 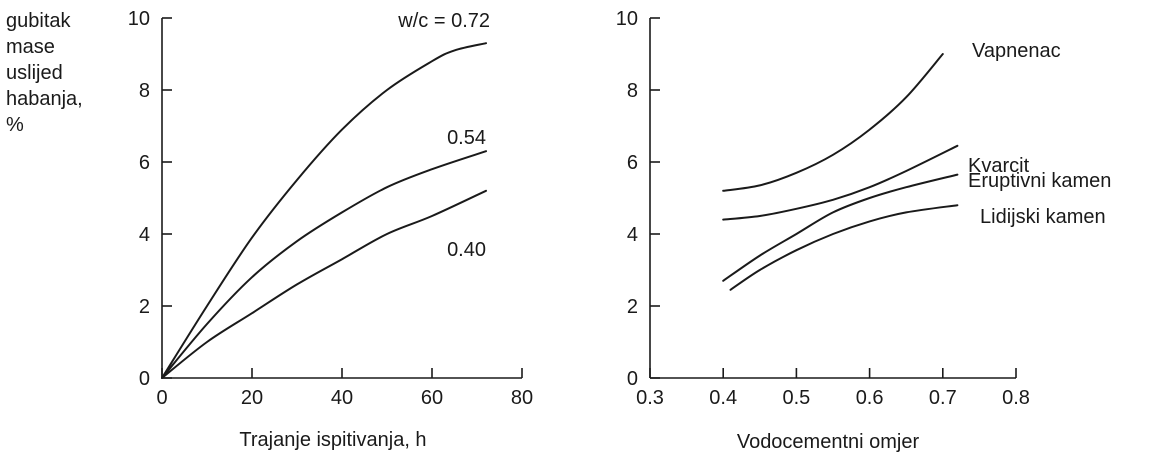 I want to click on x-tick-label: 80, so click(x=522, y=398).